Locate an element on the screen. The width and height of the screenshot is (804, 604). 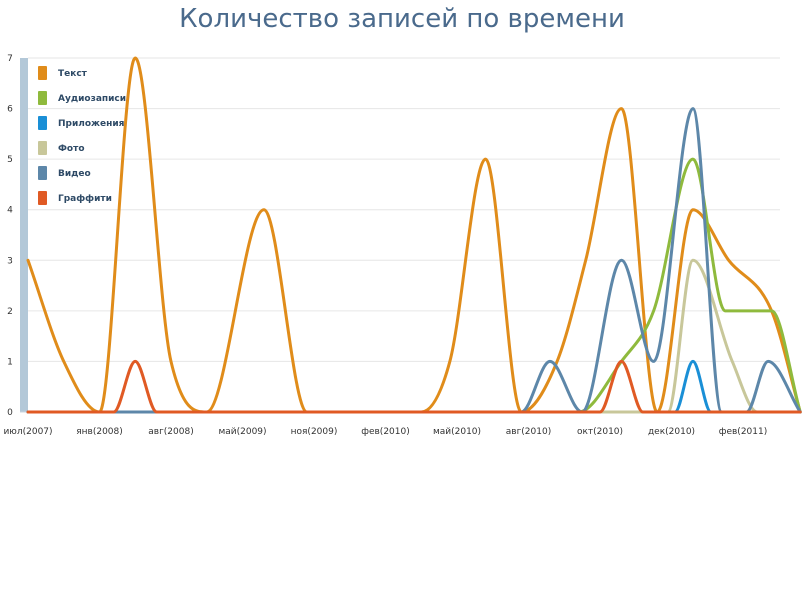
x-tick-label: фев(2011) is located at coordinates (743, 432).